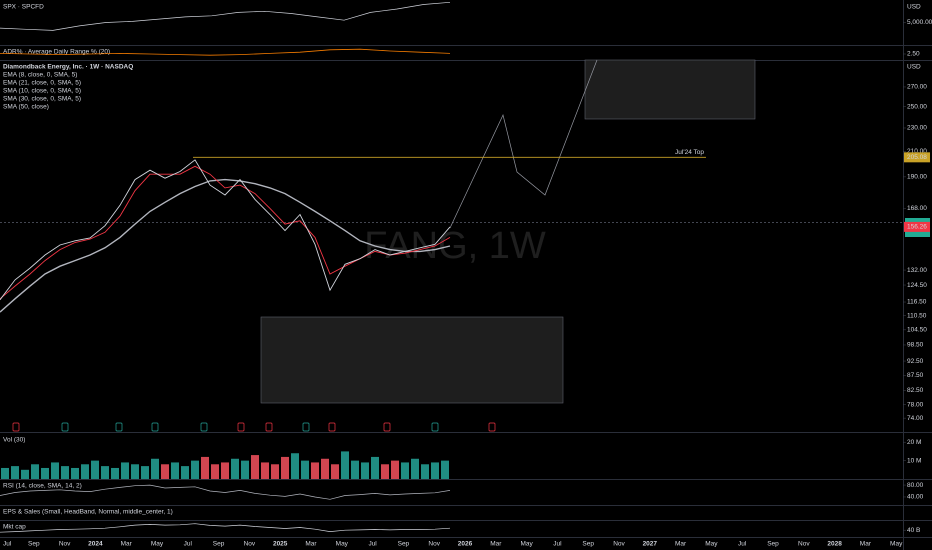  What do you see at coordinates (914, 442) in the screenshot?
I see `y-tick-label: 20 M` at bounding box center [914, 442].